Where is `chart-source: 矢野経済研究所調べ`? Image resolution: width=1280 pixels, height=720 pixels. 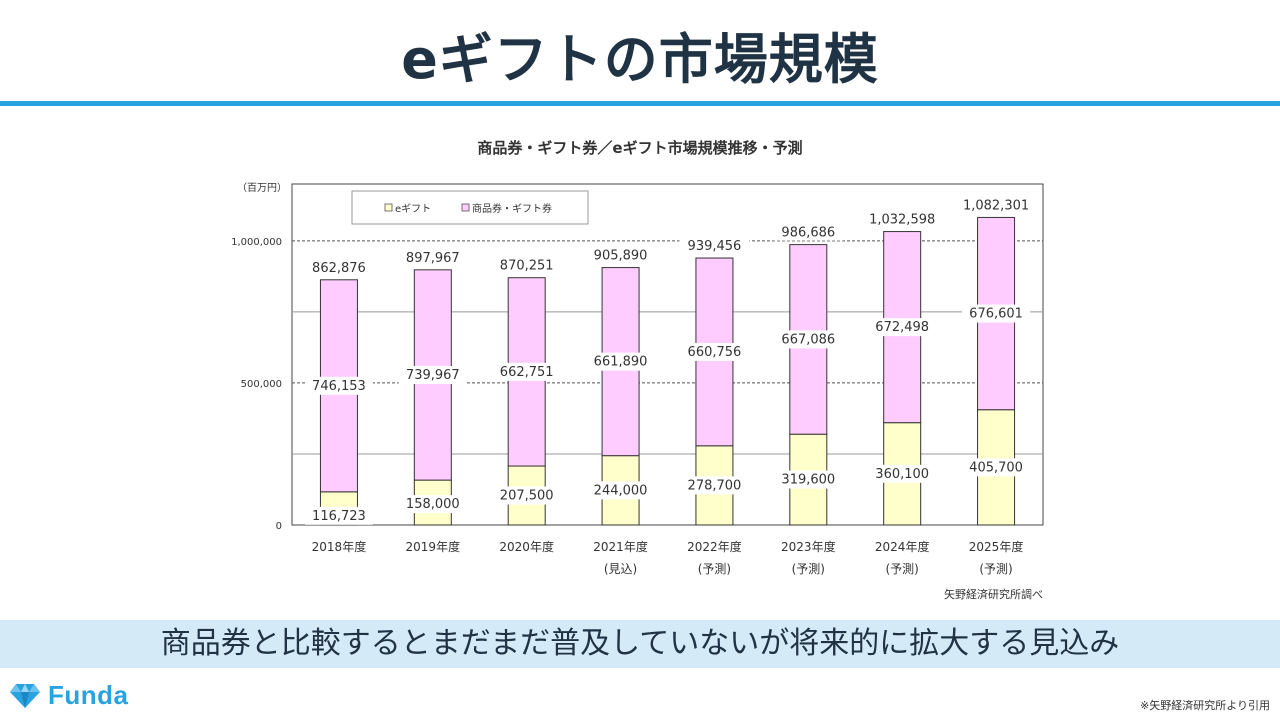 chart-source: 矢野経済研究所調べ is located at coordinates (993, 594).